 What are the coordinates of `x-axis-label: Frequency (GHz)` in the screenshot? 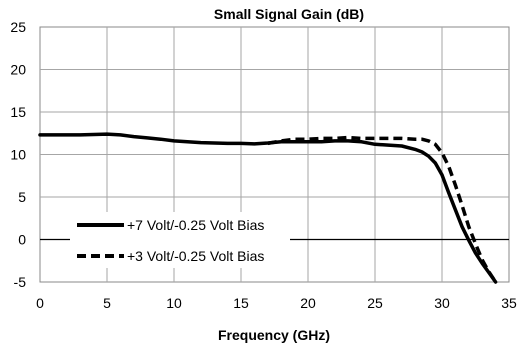 It's located at (274, 335).